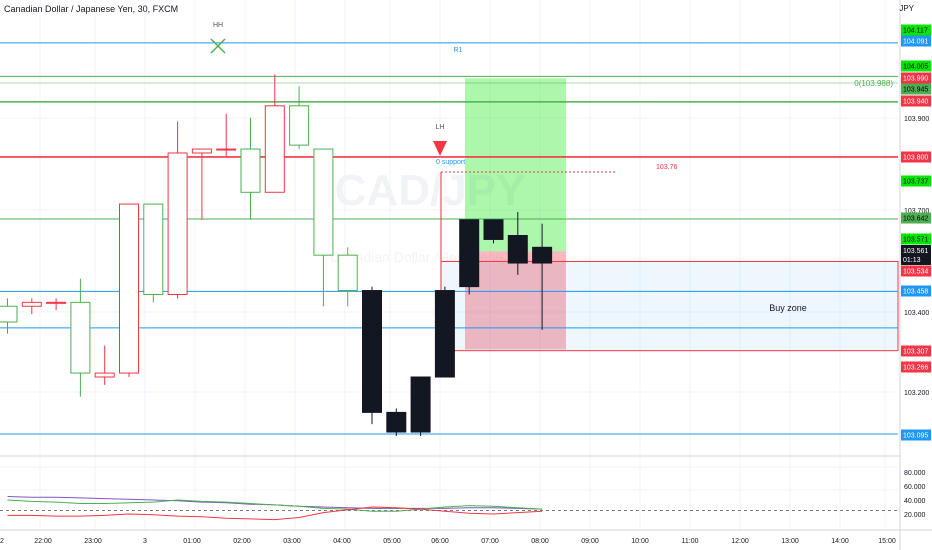 Image resolution: width=932 pixels, height=550 pixels. I want to click on price-label-0: 104.117, so click(915, 31).